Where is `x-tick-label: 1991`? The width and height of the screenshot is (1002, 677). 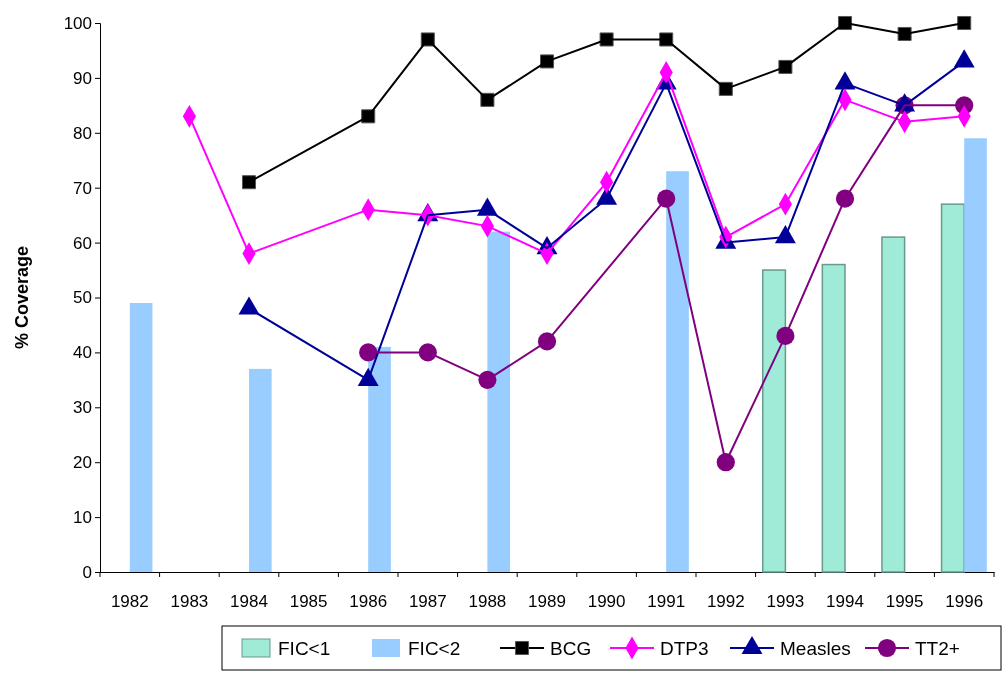 x-tick-label: 1991 is located at coordinates (666, 602).